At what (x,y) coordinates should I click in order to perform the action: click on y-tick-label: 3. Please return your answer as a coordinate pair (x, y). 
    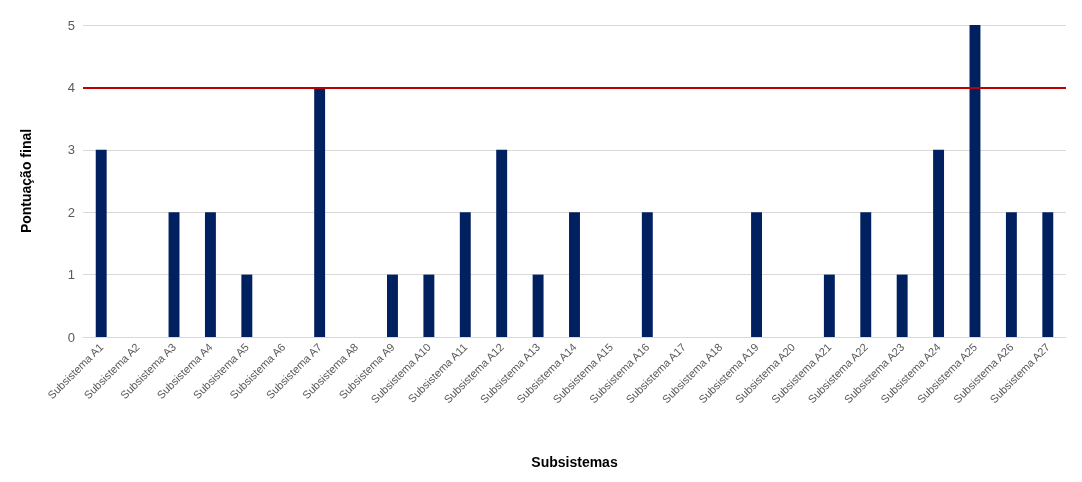
    Looking at the image, I should click on (71, 150).